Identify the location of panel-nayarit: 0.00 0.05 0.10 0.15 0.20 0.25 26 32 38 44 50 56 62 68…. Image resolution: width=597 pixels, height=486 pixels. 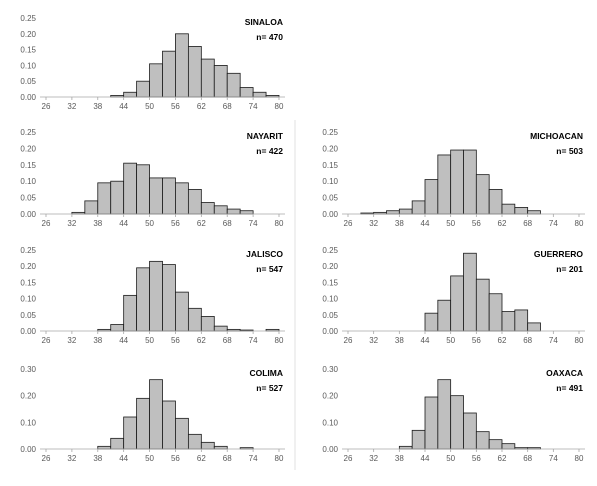
(152, 178).